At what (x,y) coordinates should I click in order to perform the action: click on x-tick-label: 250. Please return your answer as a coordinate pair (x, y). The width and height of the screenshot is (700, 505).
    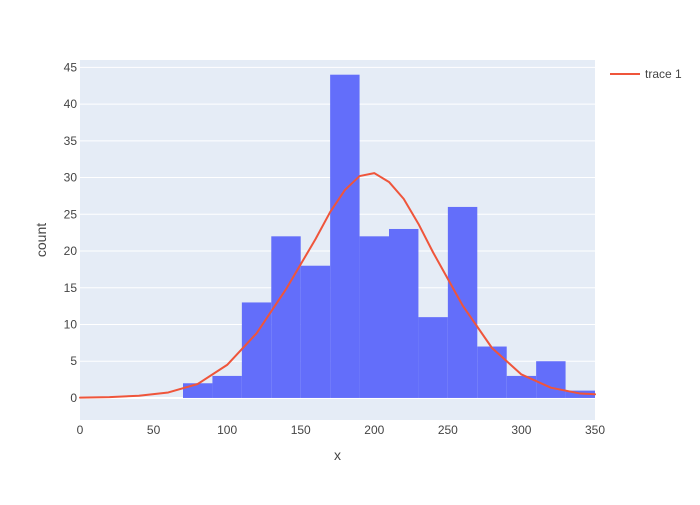
    Looking at the image, I should click on (448, 430).